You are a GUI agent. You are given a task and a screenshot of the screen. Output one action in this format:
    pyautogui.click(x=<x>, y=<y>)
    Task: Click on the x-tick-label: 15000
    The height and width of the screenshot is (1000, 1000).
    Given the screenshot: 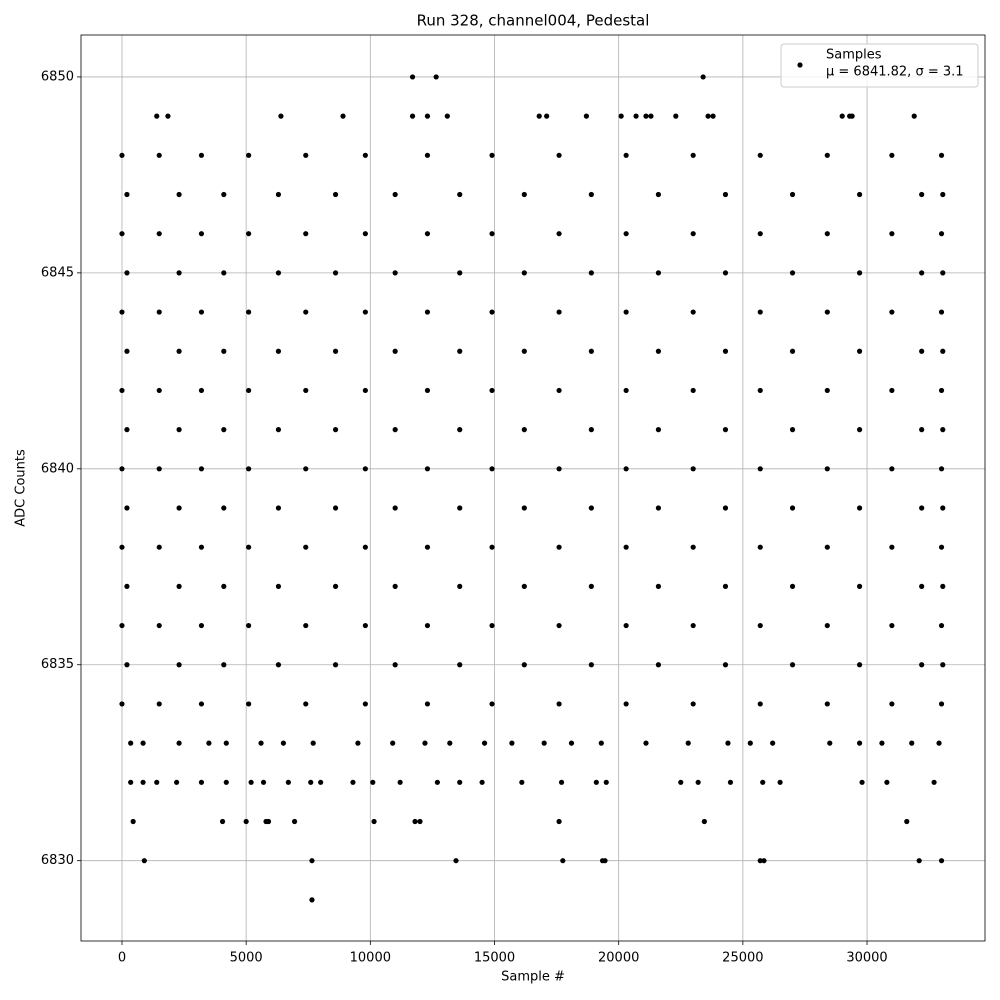 What is the action you would take?
    pyautogui.click(x=494, y=958)
    